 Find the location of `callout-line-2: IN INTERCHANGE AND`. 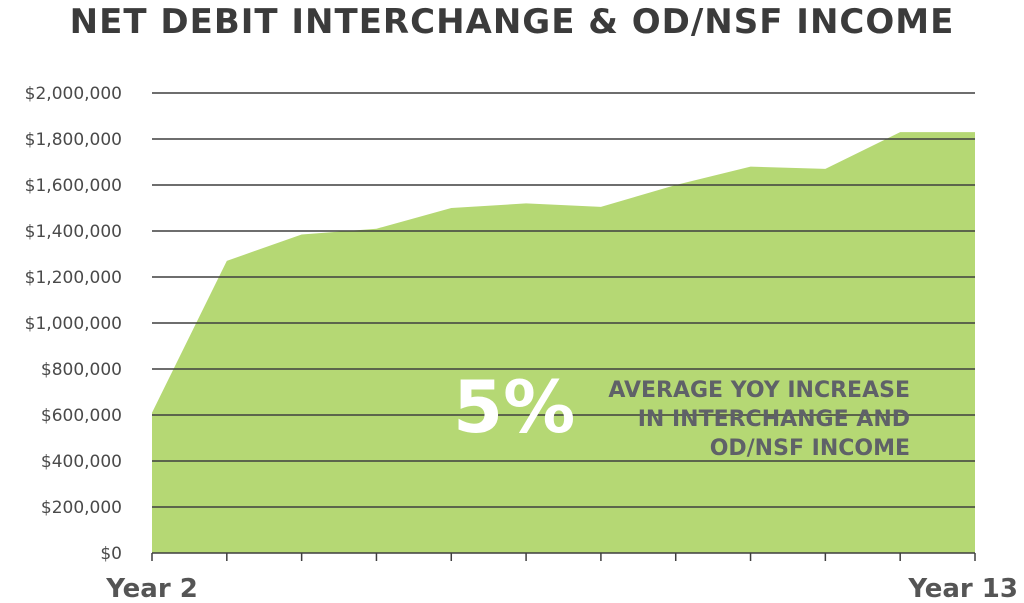

callout-line-2: IN INTERCHANGE AND is located at coordinates (774, 419).